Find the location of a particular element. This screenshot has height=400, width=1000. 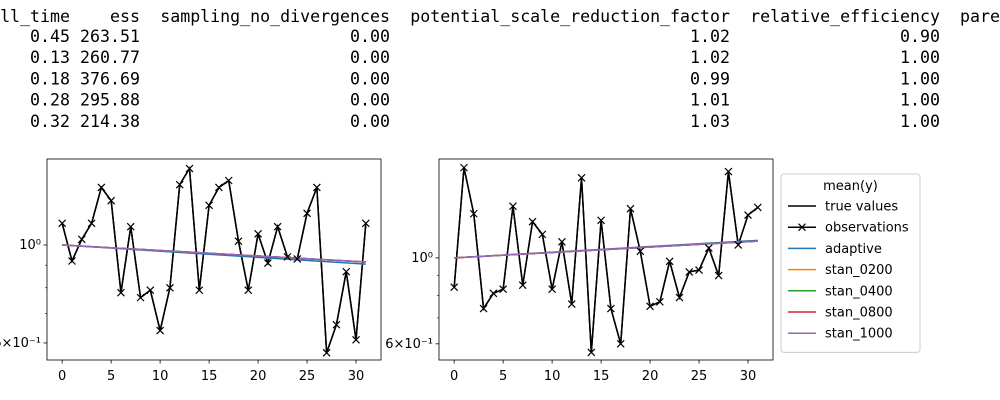

table-cell: 0.90 is located at coordinates (920, 36).